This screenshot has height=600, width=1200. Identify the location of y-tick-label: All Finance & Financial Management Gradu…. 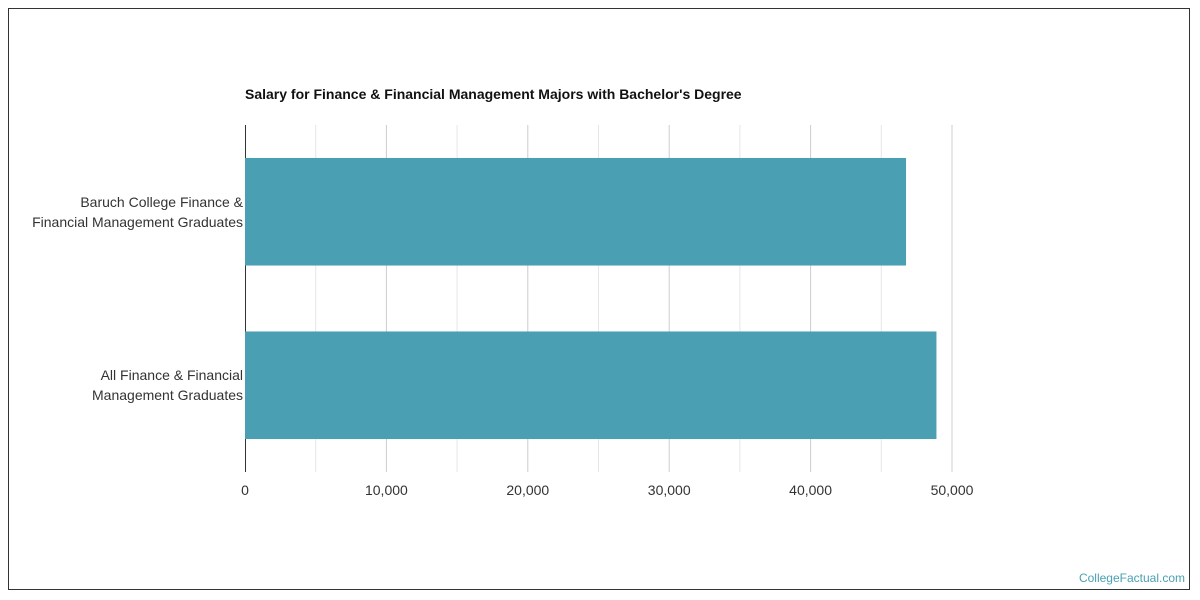
(167, 385).